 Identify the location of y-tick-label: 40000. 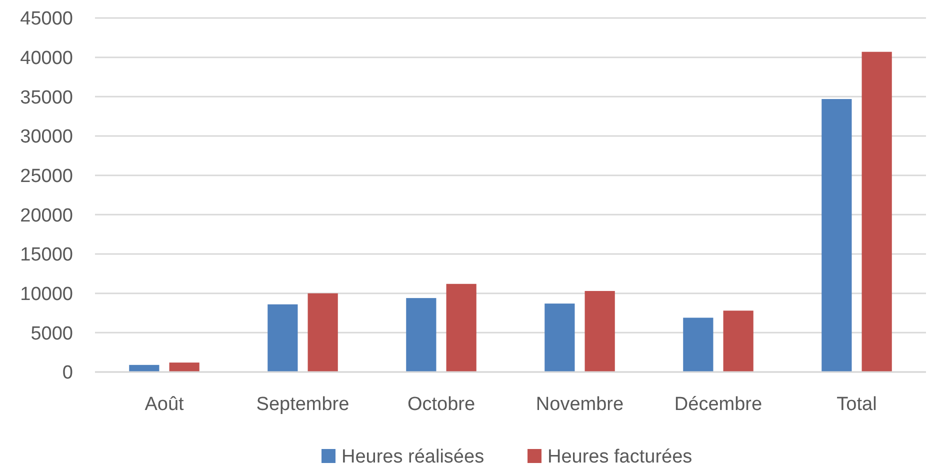
(46, 58).